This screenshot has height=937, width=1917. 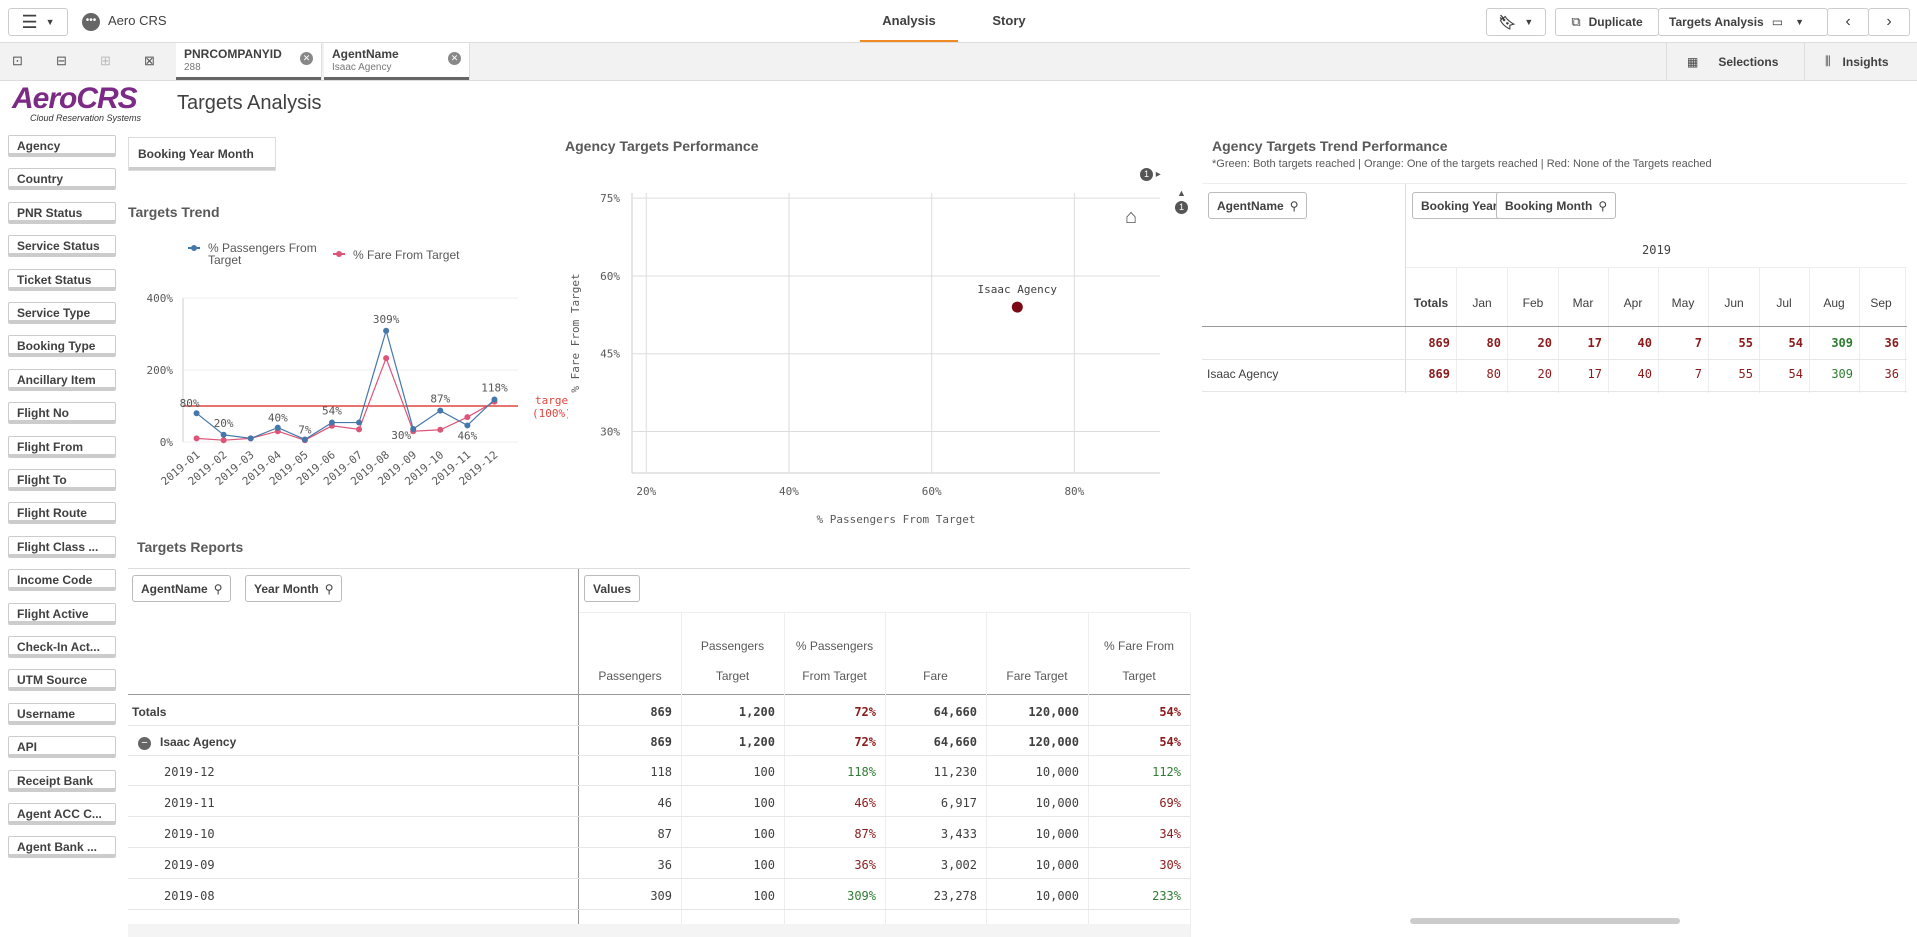 What do you see at coordinates (1848, 22) in the screenshot?
I see `prev-sheet-button: ‹` at bounding box center [1848, 22].